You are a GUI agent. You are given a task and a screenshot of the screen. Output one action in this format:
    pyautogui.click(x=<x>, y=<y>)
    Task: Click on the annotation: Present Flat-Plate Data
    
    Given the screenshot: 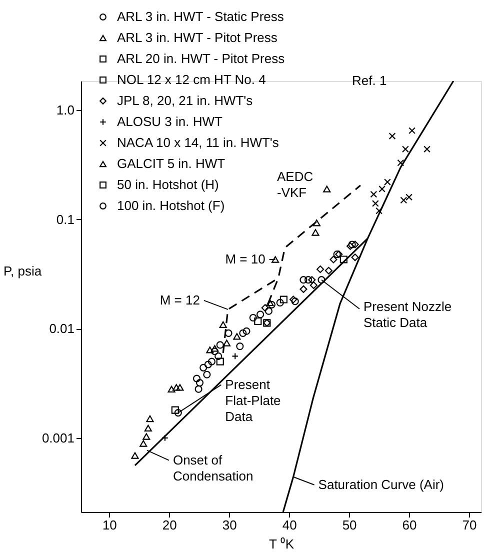 What is the action you would take?
    pyautogui.click(x=253, y=400)
    